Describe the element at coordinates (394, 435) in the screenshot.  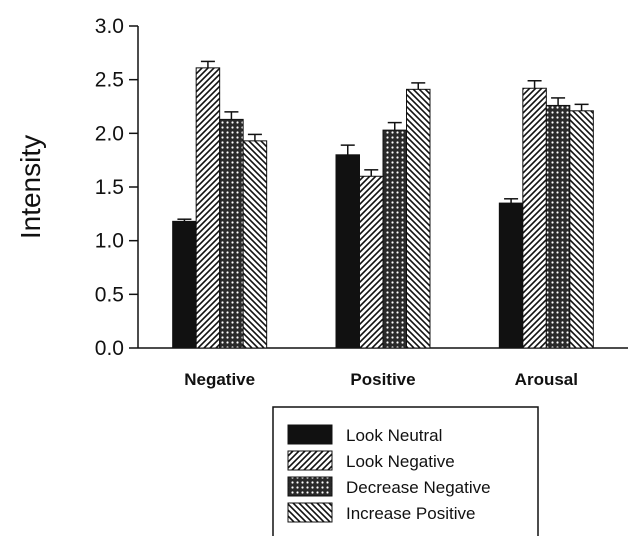
I see `legend-label: Look Neutral` at that location.